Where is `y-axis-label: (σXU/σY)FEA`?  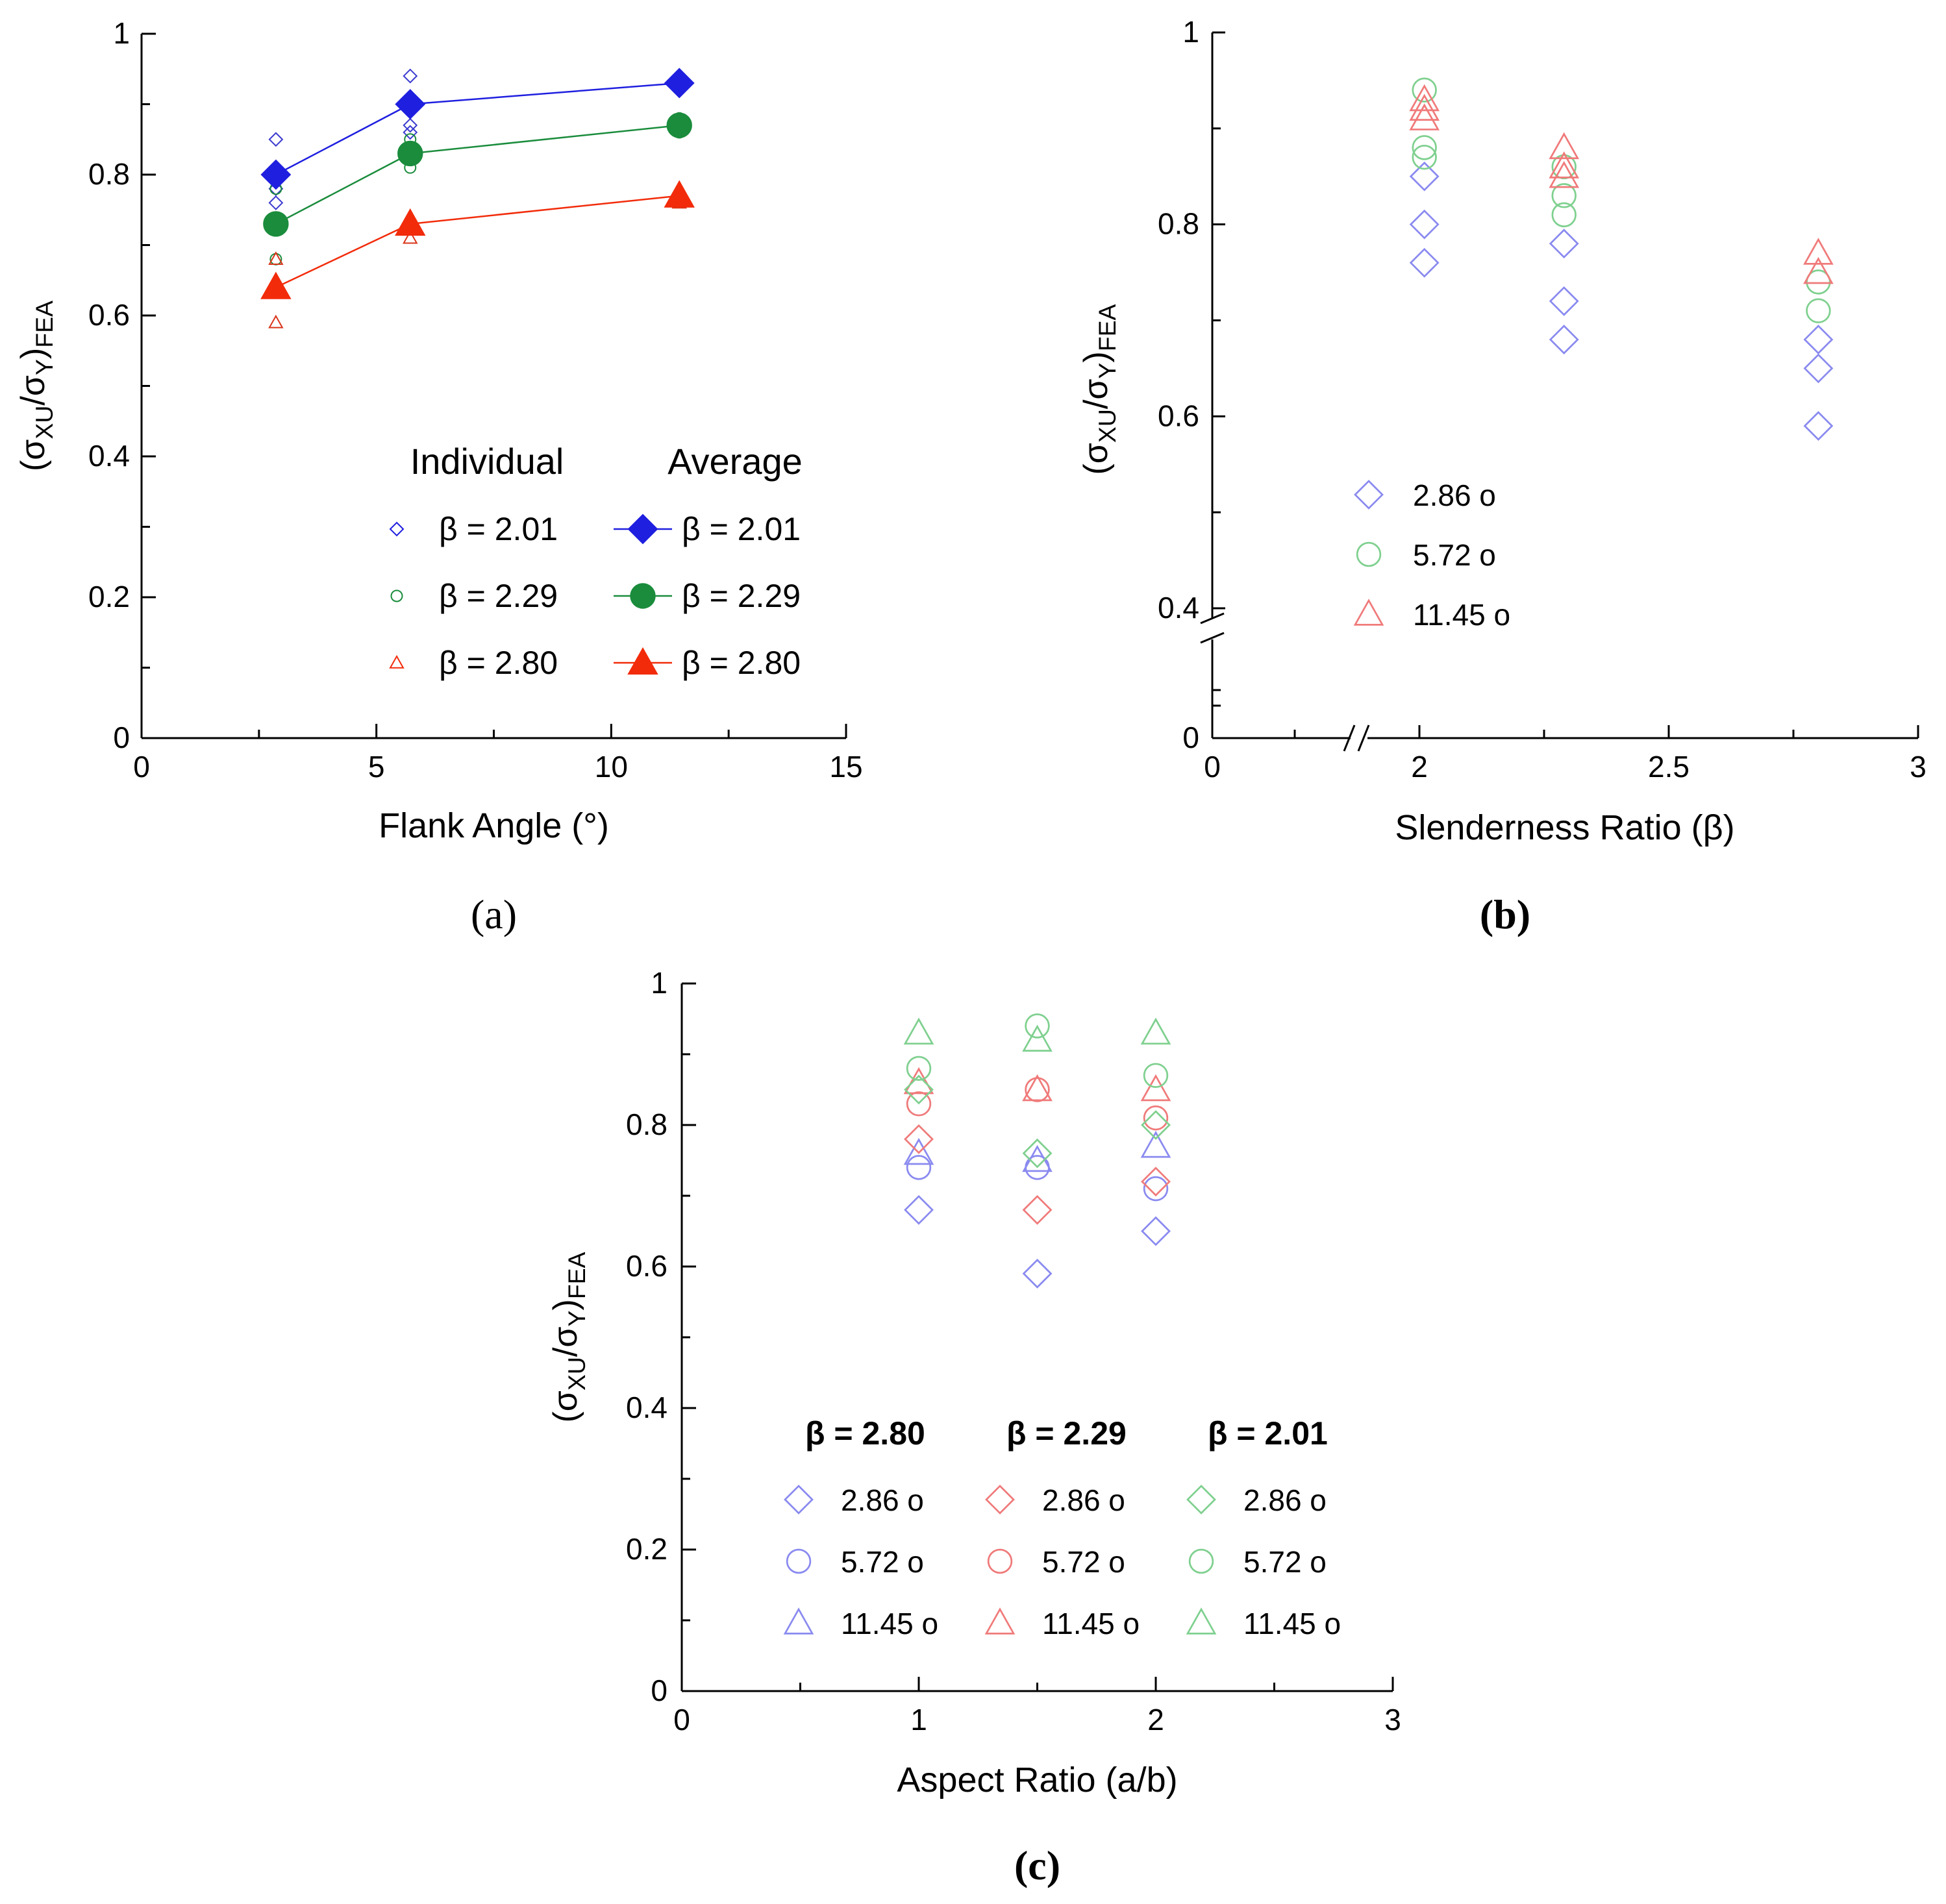 y-axis-label: (σXU/σY)FEA is located at coordinates (1099, 390).